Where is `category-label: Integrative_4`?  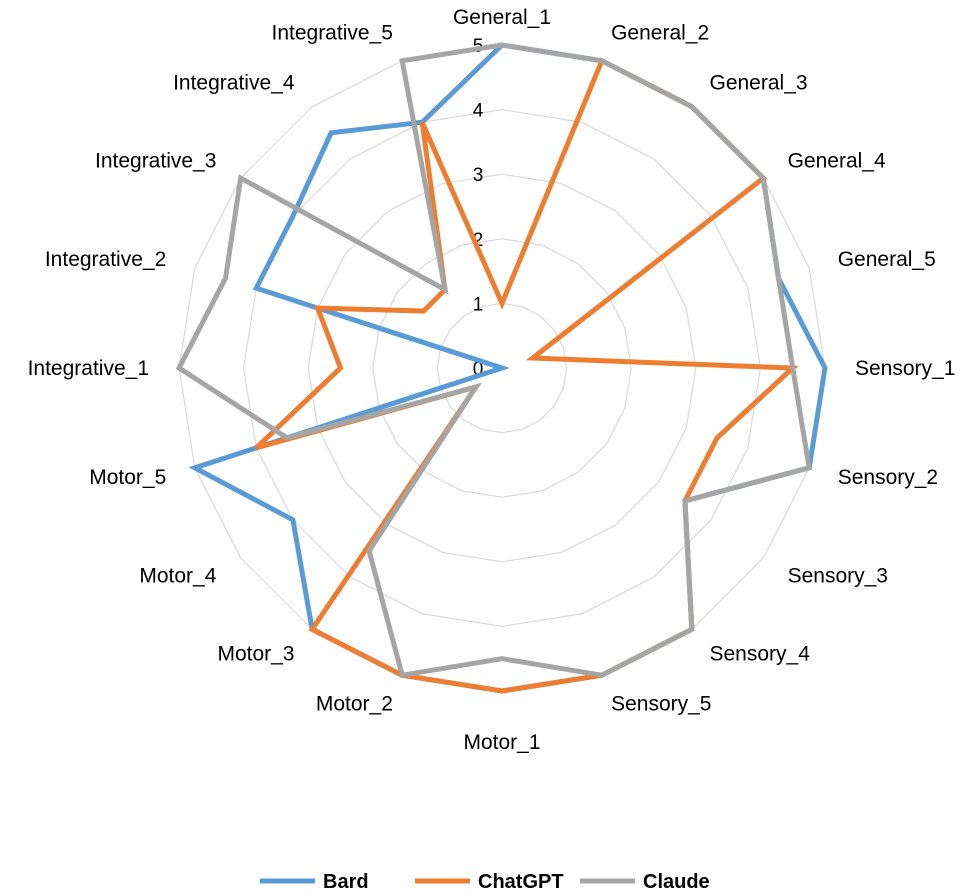 category-label: Integrative_4 is located at coordinates (234, 82).